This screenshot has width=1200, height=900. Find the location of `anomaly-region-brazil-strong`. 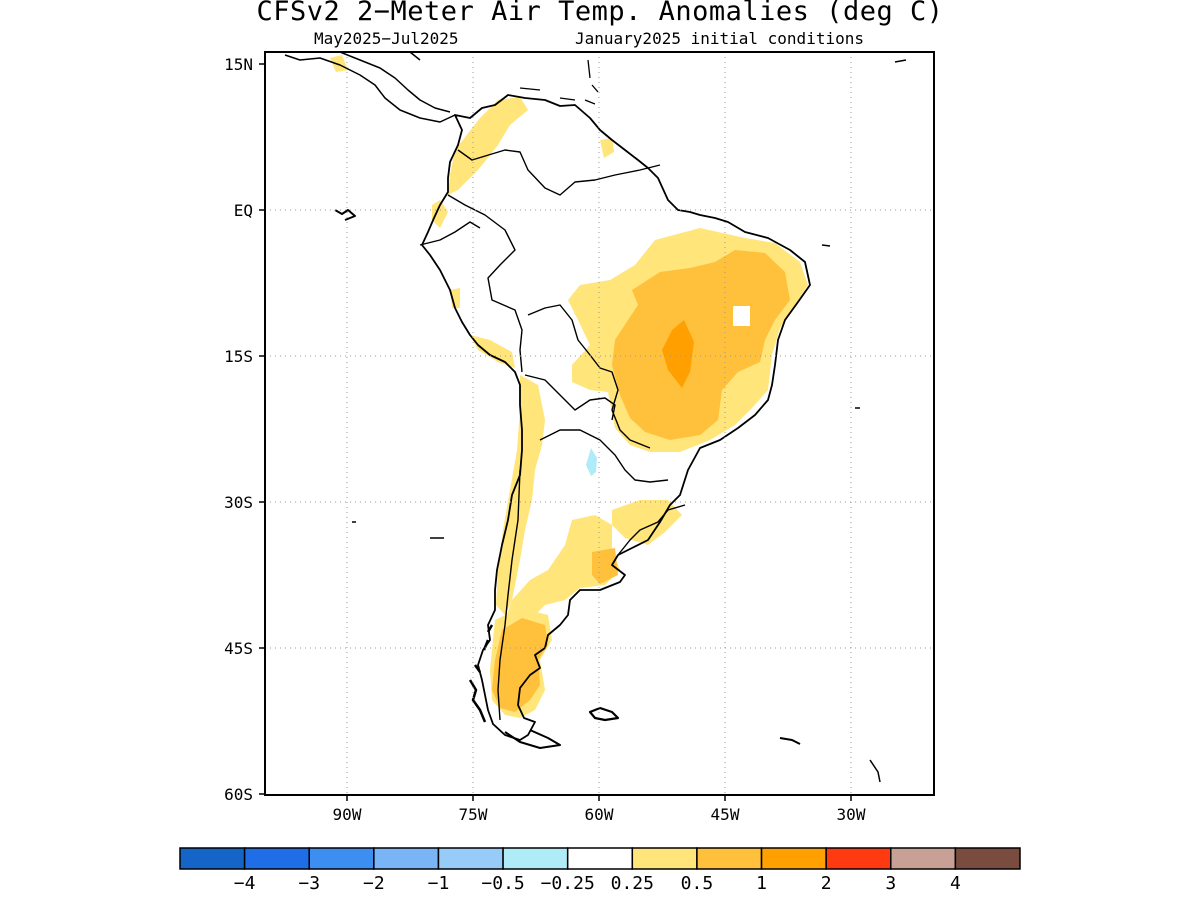

anomaly-region-brazil-strong is located at coordinates (678, 354).